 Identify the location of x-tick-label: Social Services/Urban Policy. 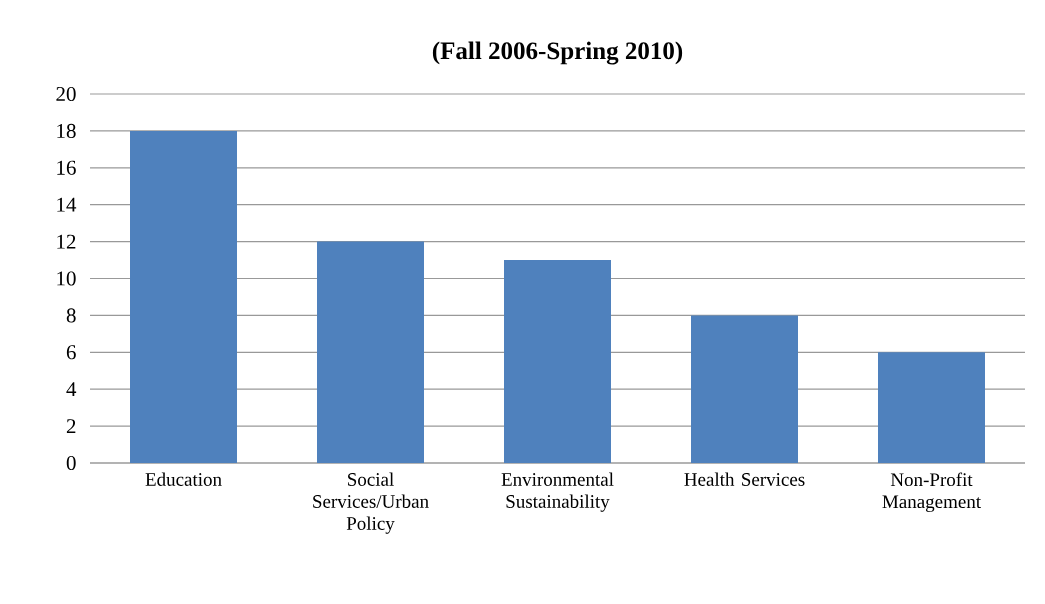
(371, 503).